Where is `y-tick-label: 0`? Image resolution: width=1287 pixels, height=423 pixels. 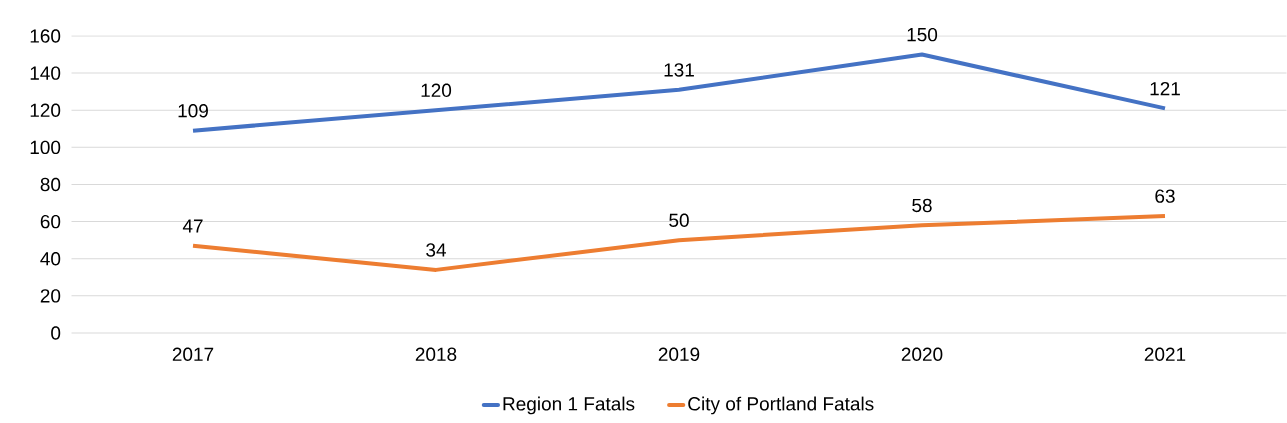
y-tick-label: 0 is located at coordinates (56, 333).